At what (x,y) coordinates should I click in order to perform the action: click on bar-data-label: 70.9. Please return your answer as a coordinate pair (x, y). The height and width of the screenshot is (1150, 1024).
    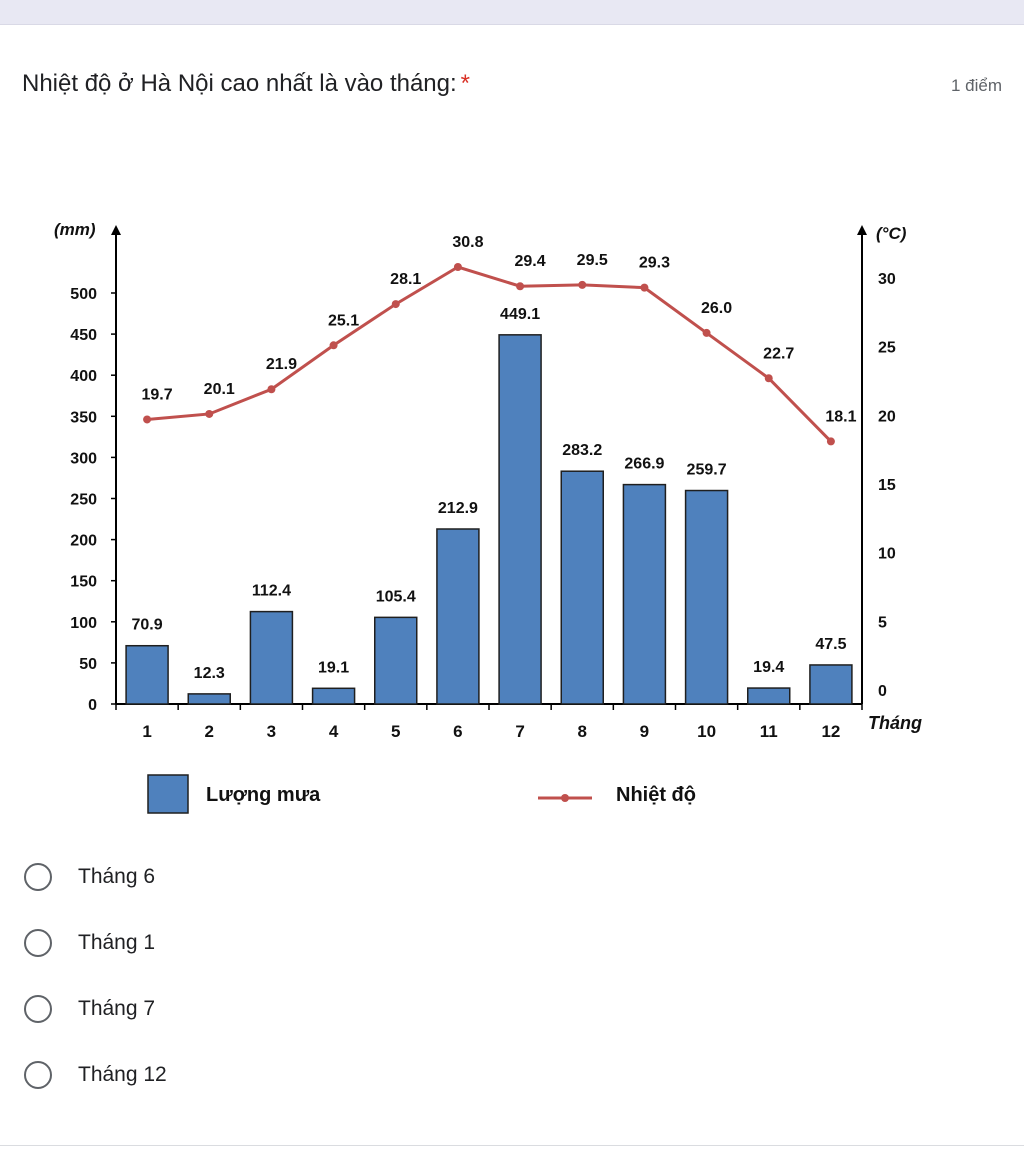
    Looking at the image, I should click on (147, 625).